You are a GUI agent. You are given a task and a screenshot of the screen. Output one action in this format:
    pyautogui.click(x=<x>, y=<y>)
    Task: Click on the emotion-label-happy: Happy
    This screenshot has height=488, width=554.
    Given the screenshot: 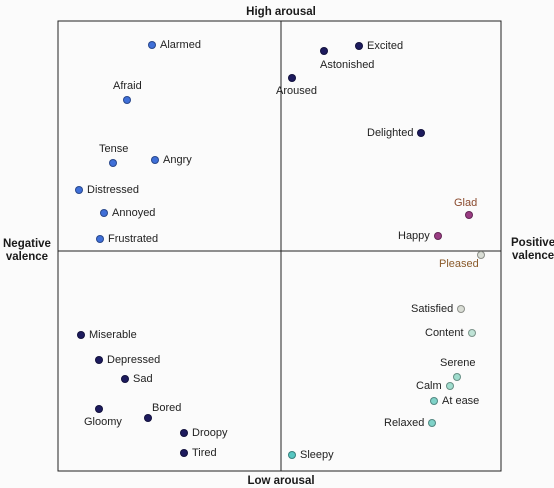 What is the action you would take?
    pyautogui.click(x=414, y=236)
    